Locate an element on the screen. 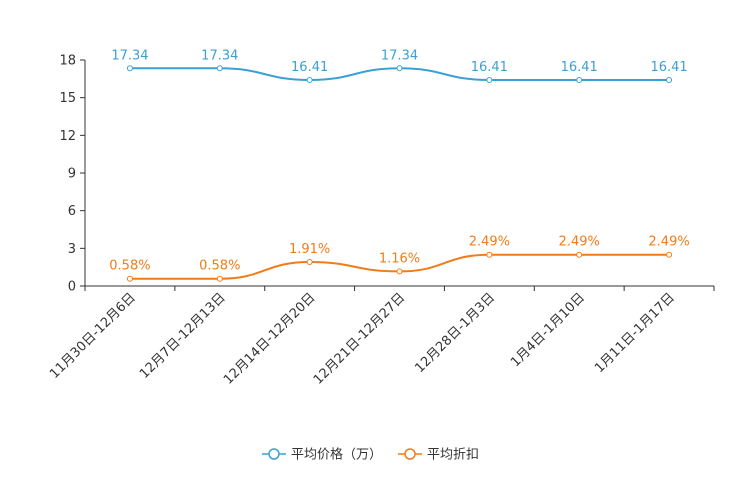 The width and height of the screenshot is (744, 496). y-tick-label: 0 is located at coordinates (72, 287).